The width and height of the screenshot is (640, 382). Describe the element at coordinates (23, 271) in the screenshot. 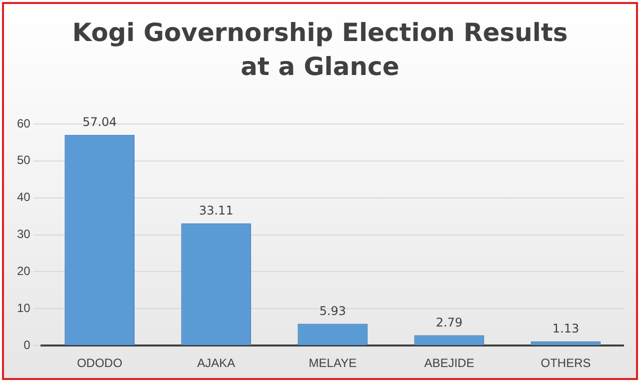

I see `y-tick-label: 20` at that location.